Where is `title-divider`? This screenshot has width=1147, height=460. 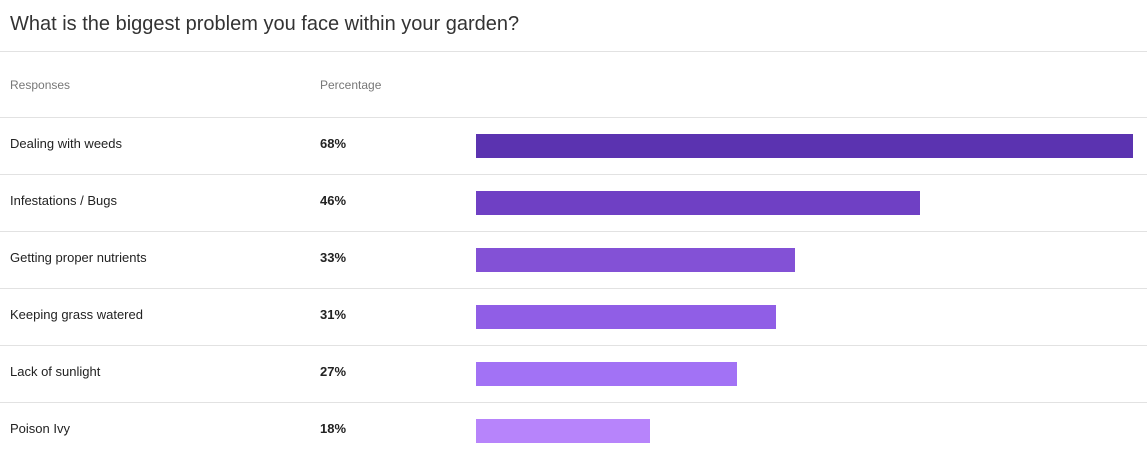
title-divider is located at coordinates (573, 51).